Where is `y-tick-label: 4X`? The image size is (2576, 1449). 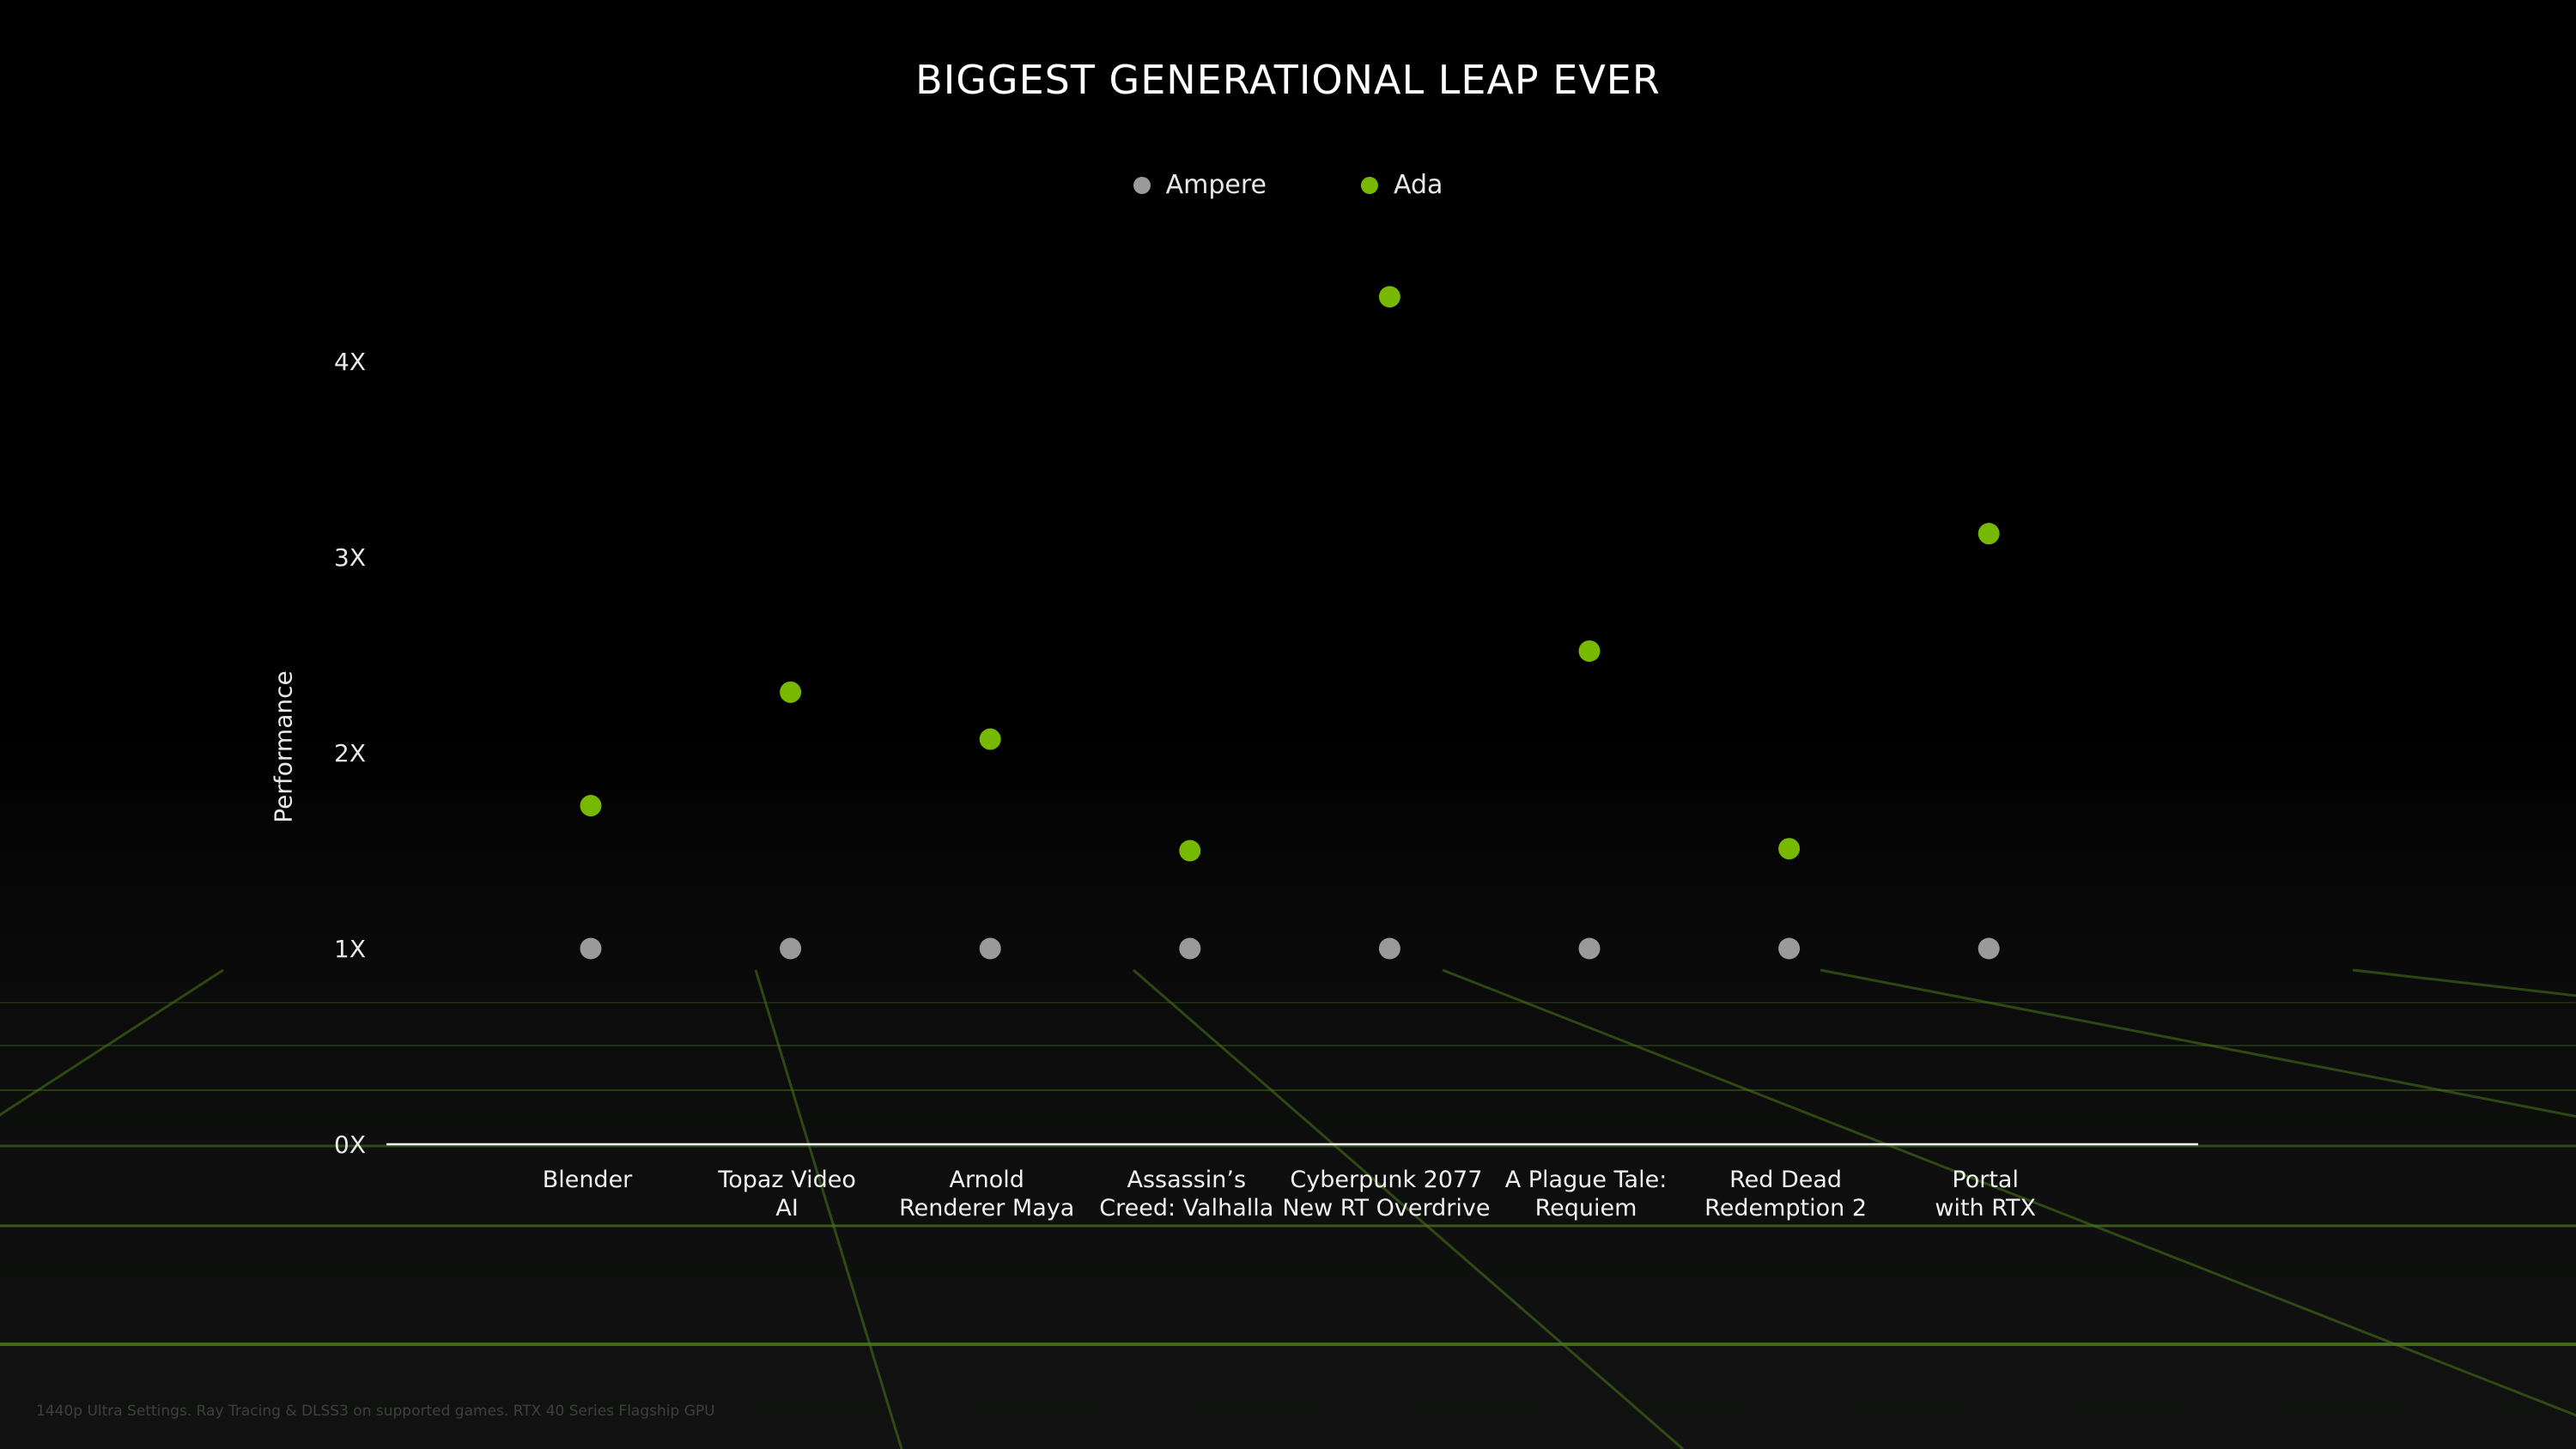
y-tick-label: 4X is located at coordinates (350, 362).